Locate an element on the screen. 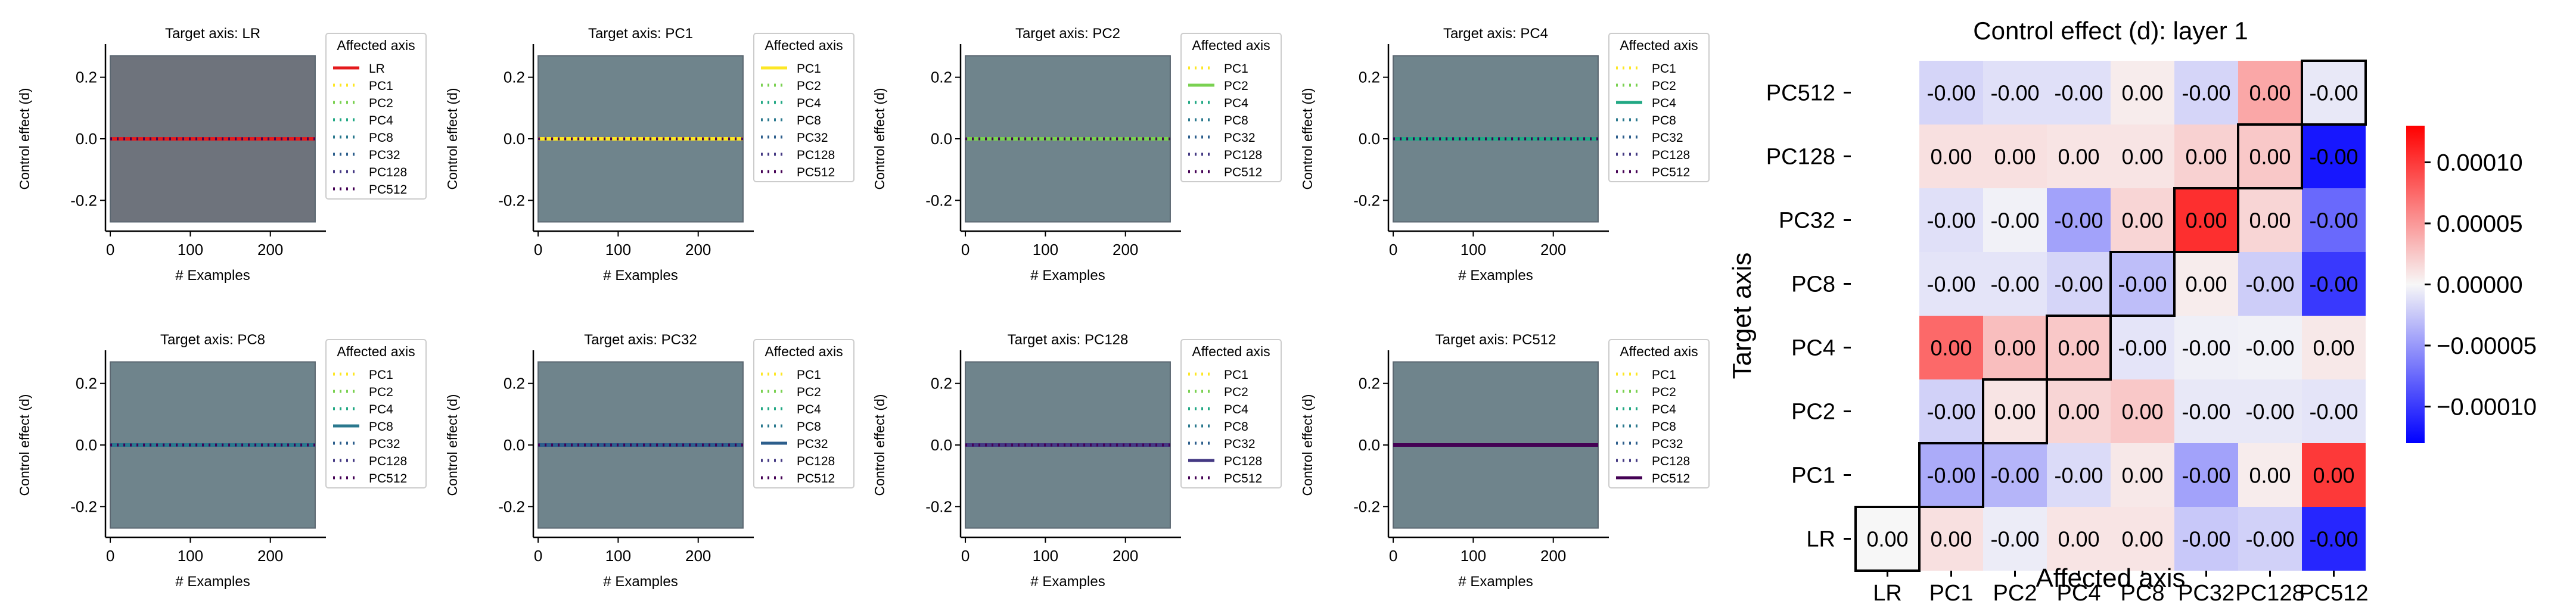 Image resolution: width=2576 pixels, height=610 pixels. heatmap-y-label: Target axis is located at coordinates (1742, 316).